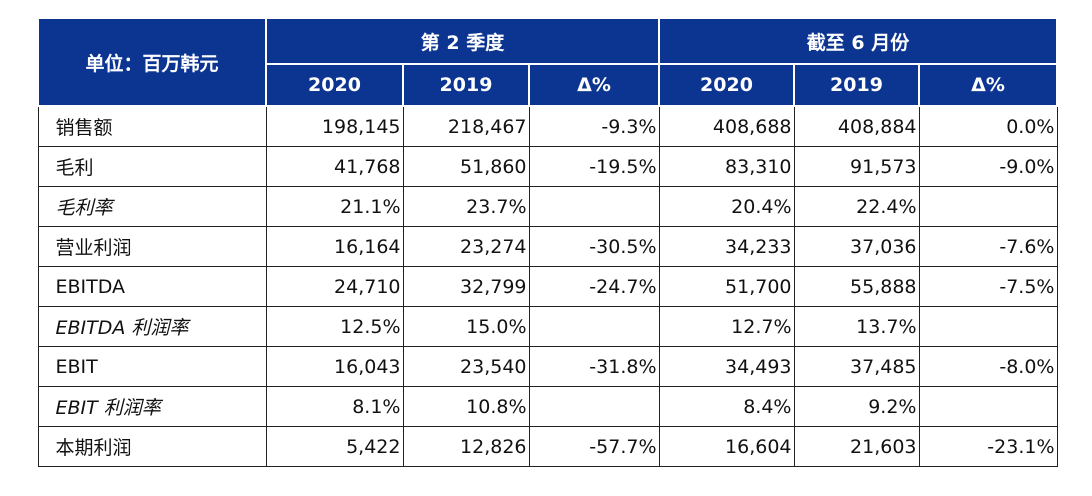 The width and height of the screenshot is (1092, 496). I want to click on row-label: EBIT, so click(152, 366).